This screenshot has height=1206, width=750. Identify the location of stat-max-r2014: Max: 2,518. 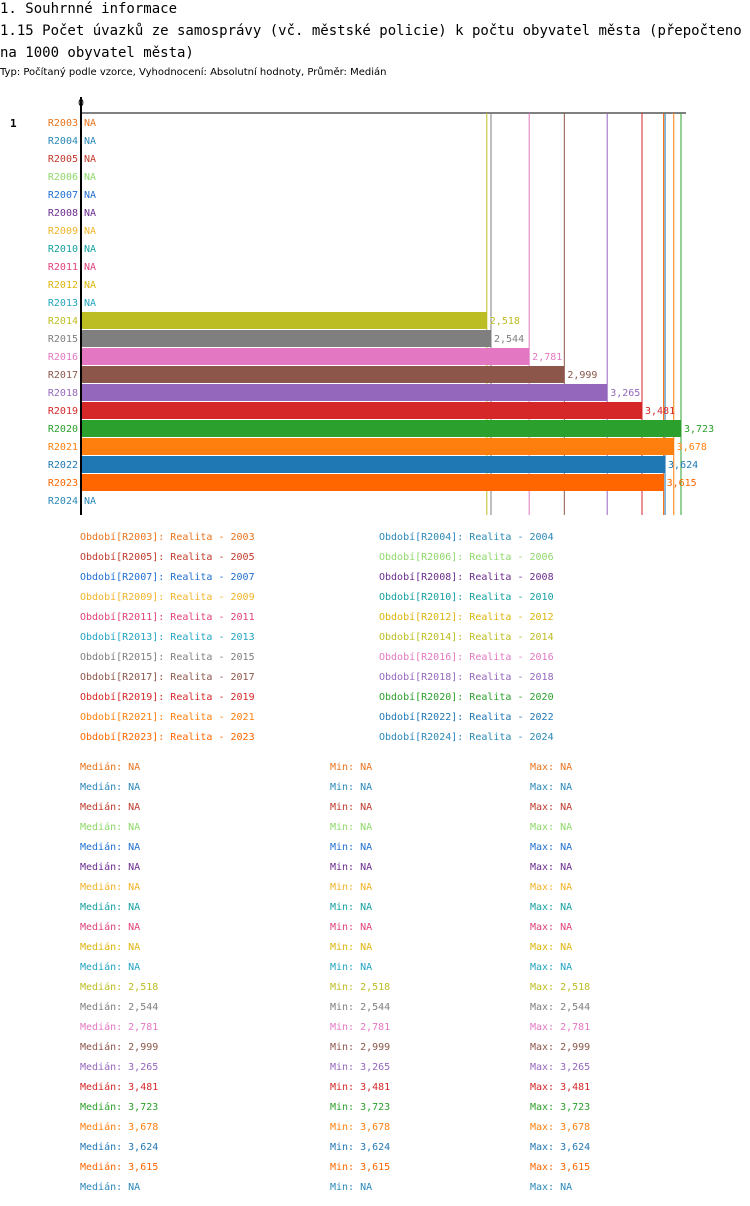
(560, 987).